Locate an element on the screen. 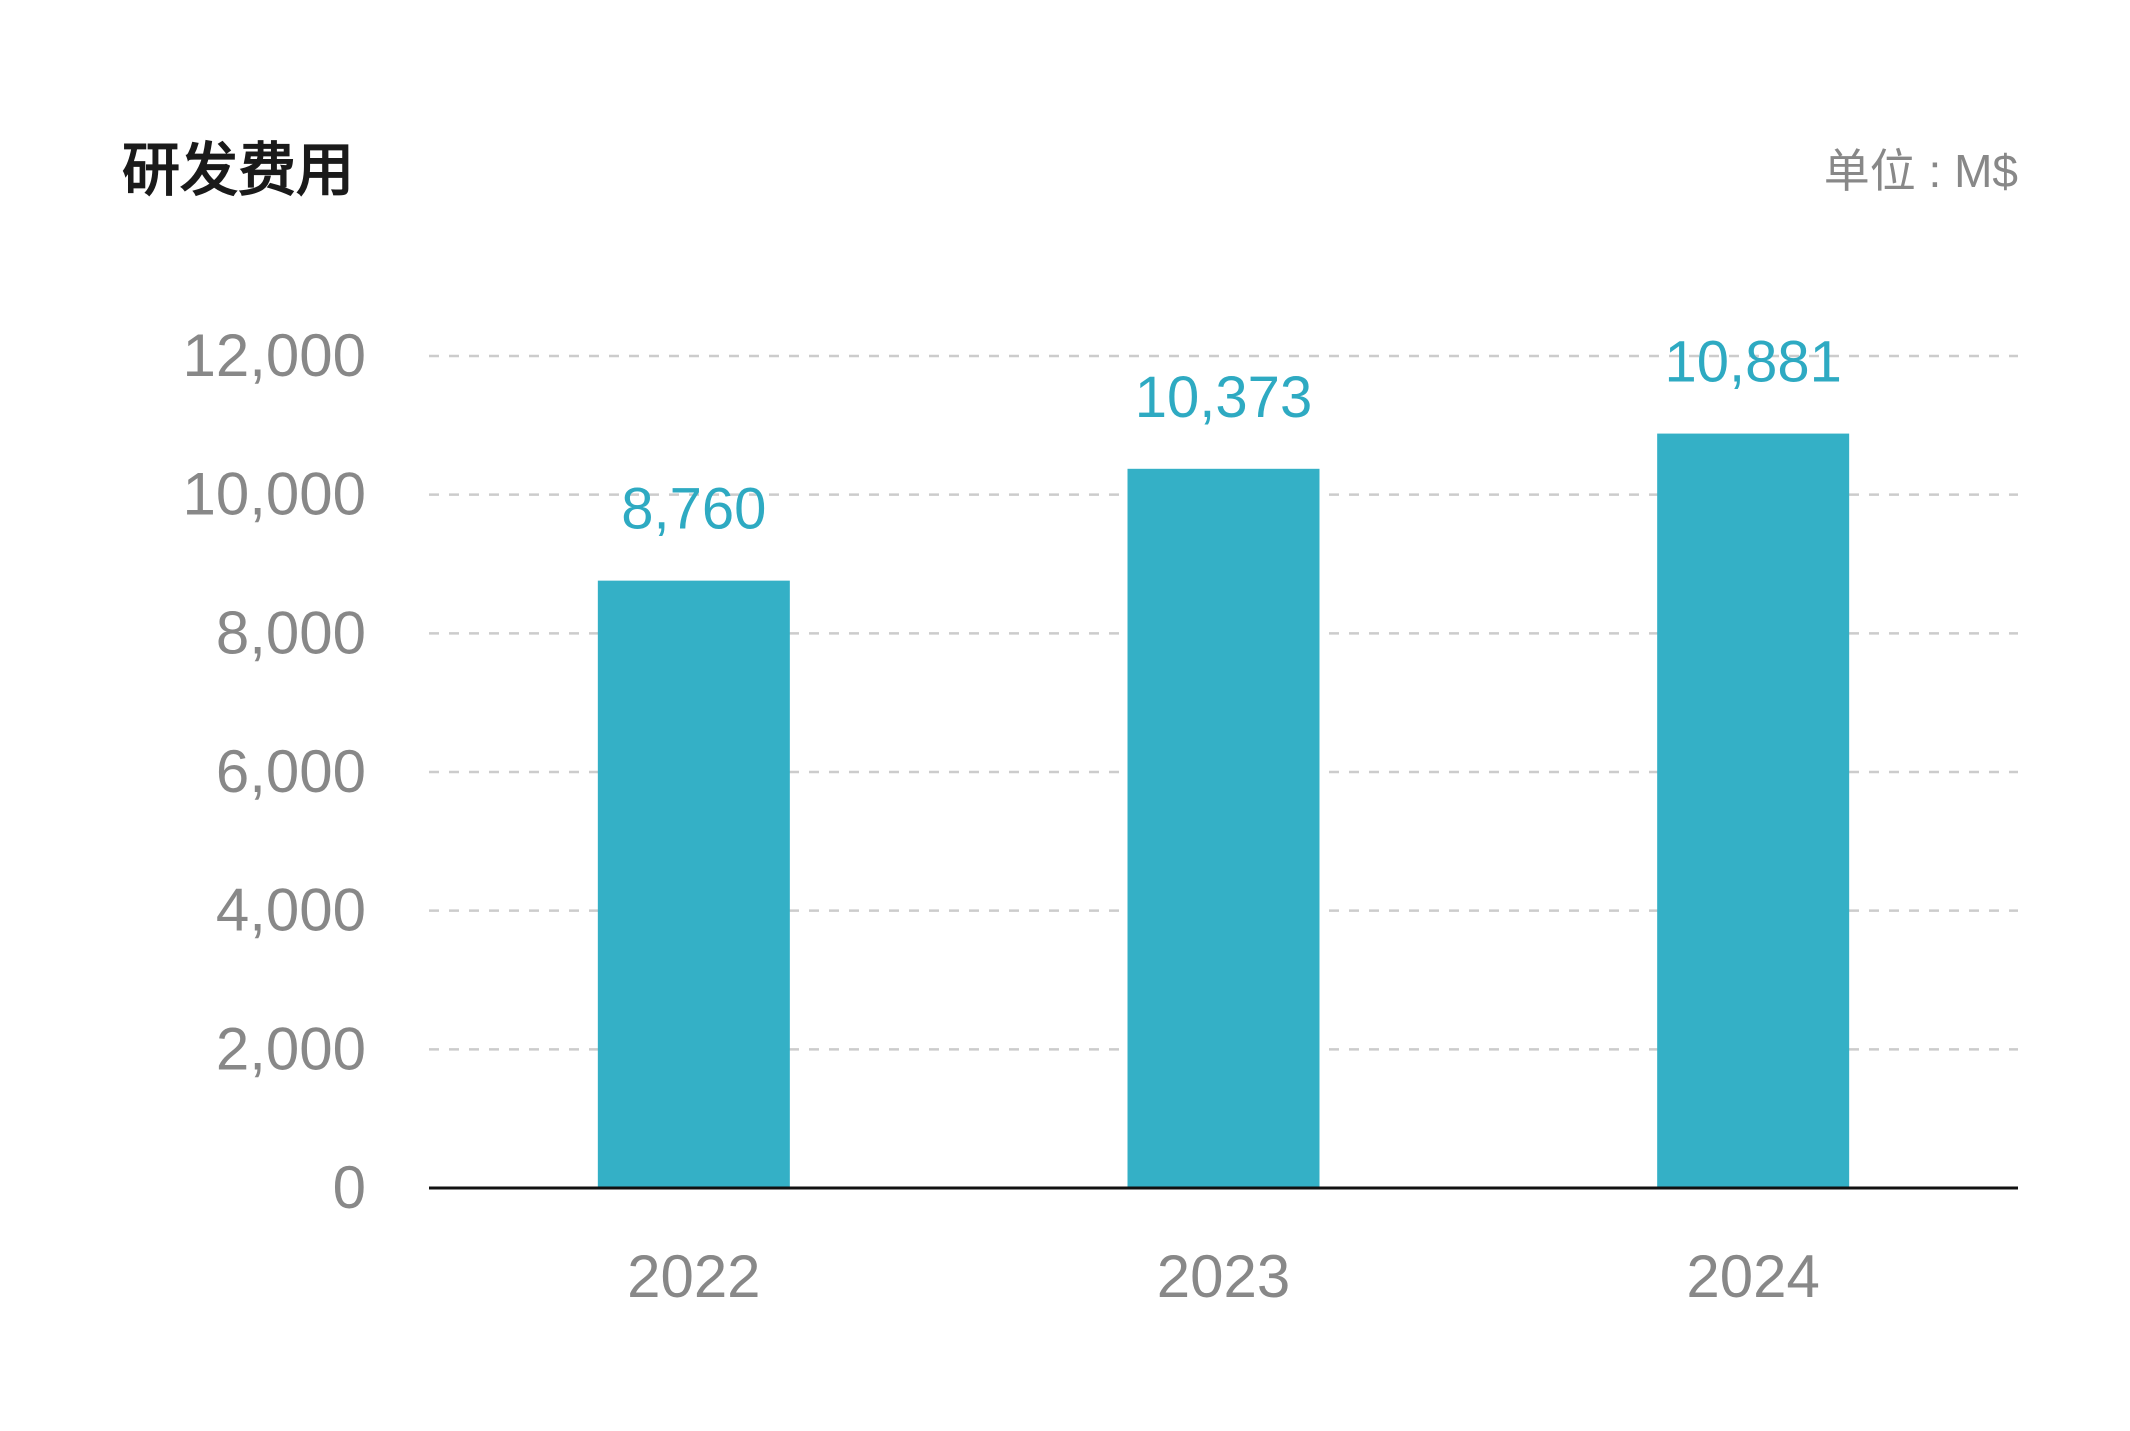 This screenshot has width=2130, height=1431. y-tick-label: 12,000 is located at coordinates (274, 355).